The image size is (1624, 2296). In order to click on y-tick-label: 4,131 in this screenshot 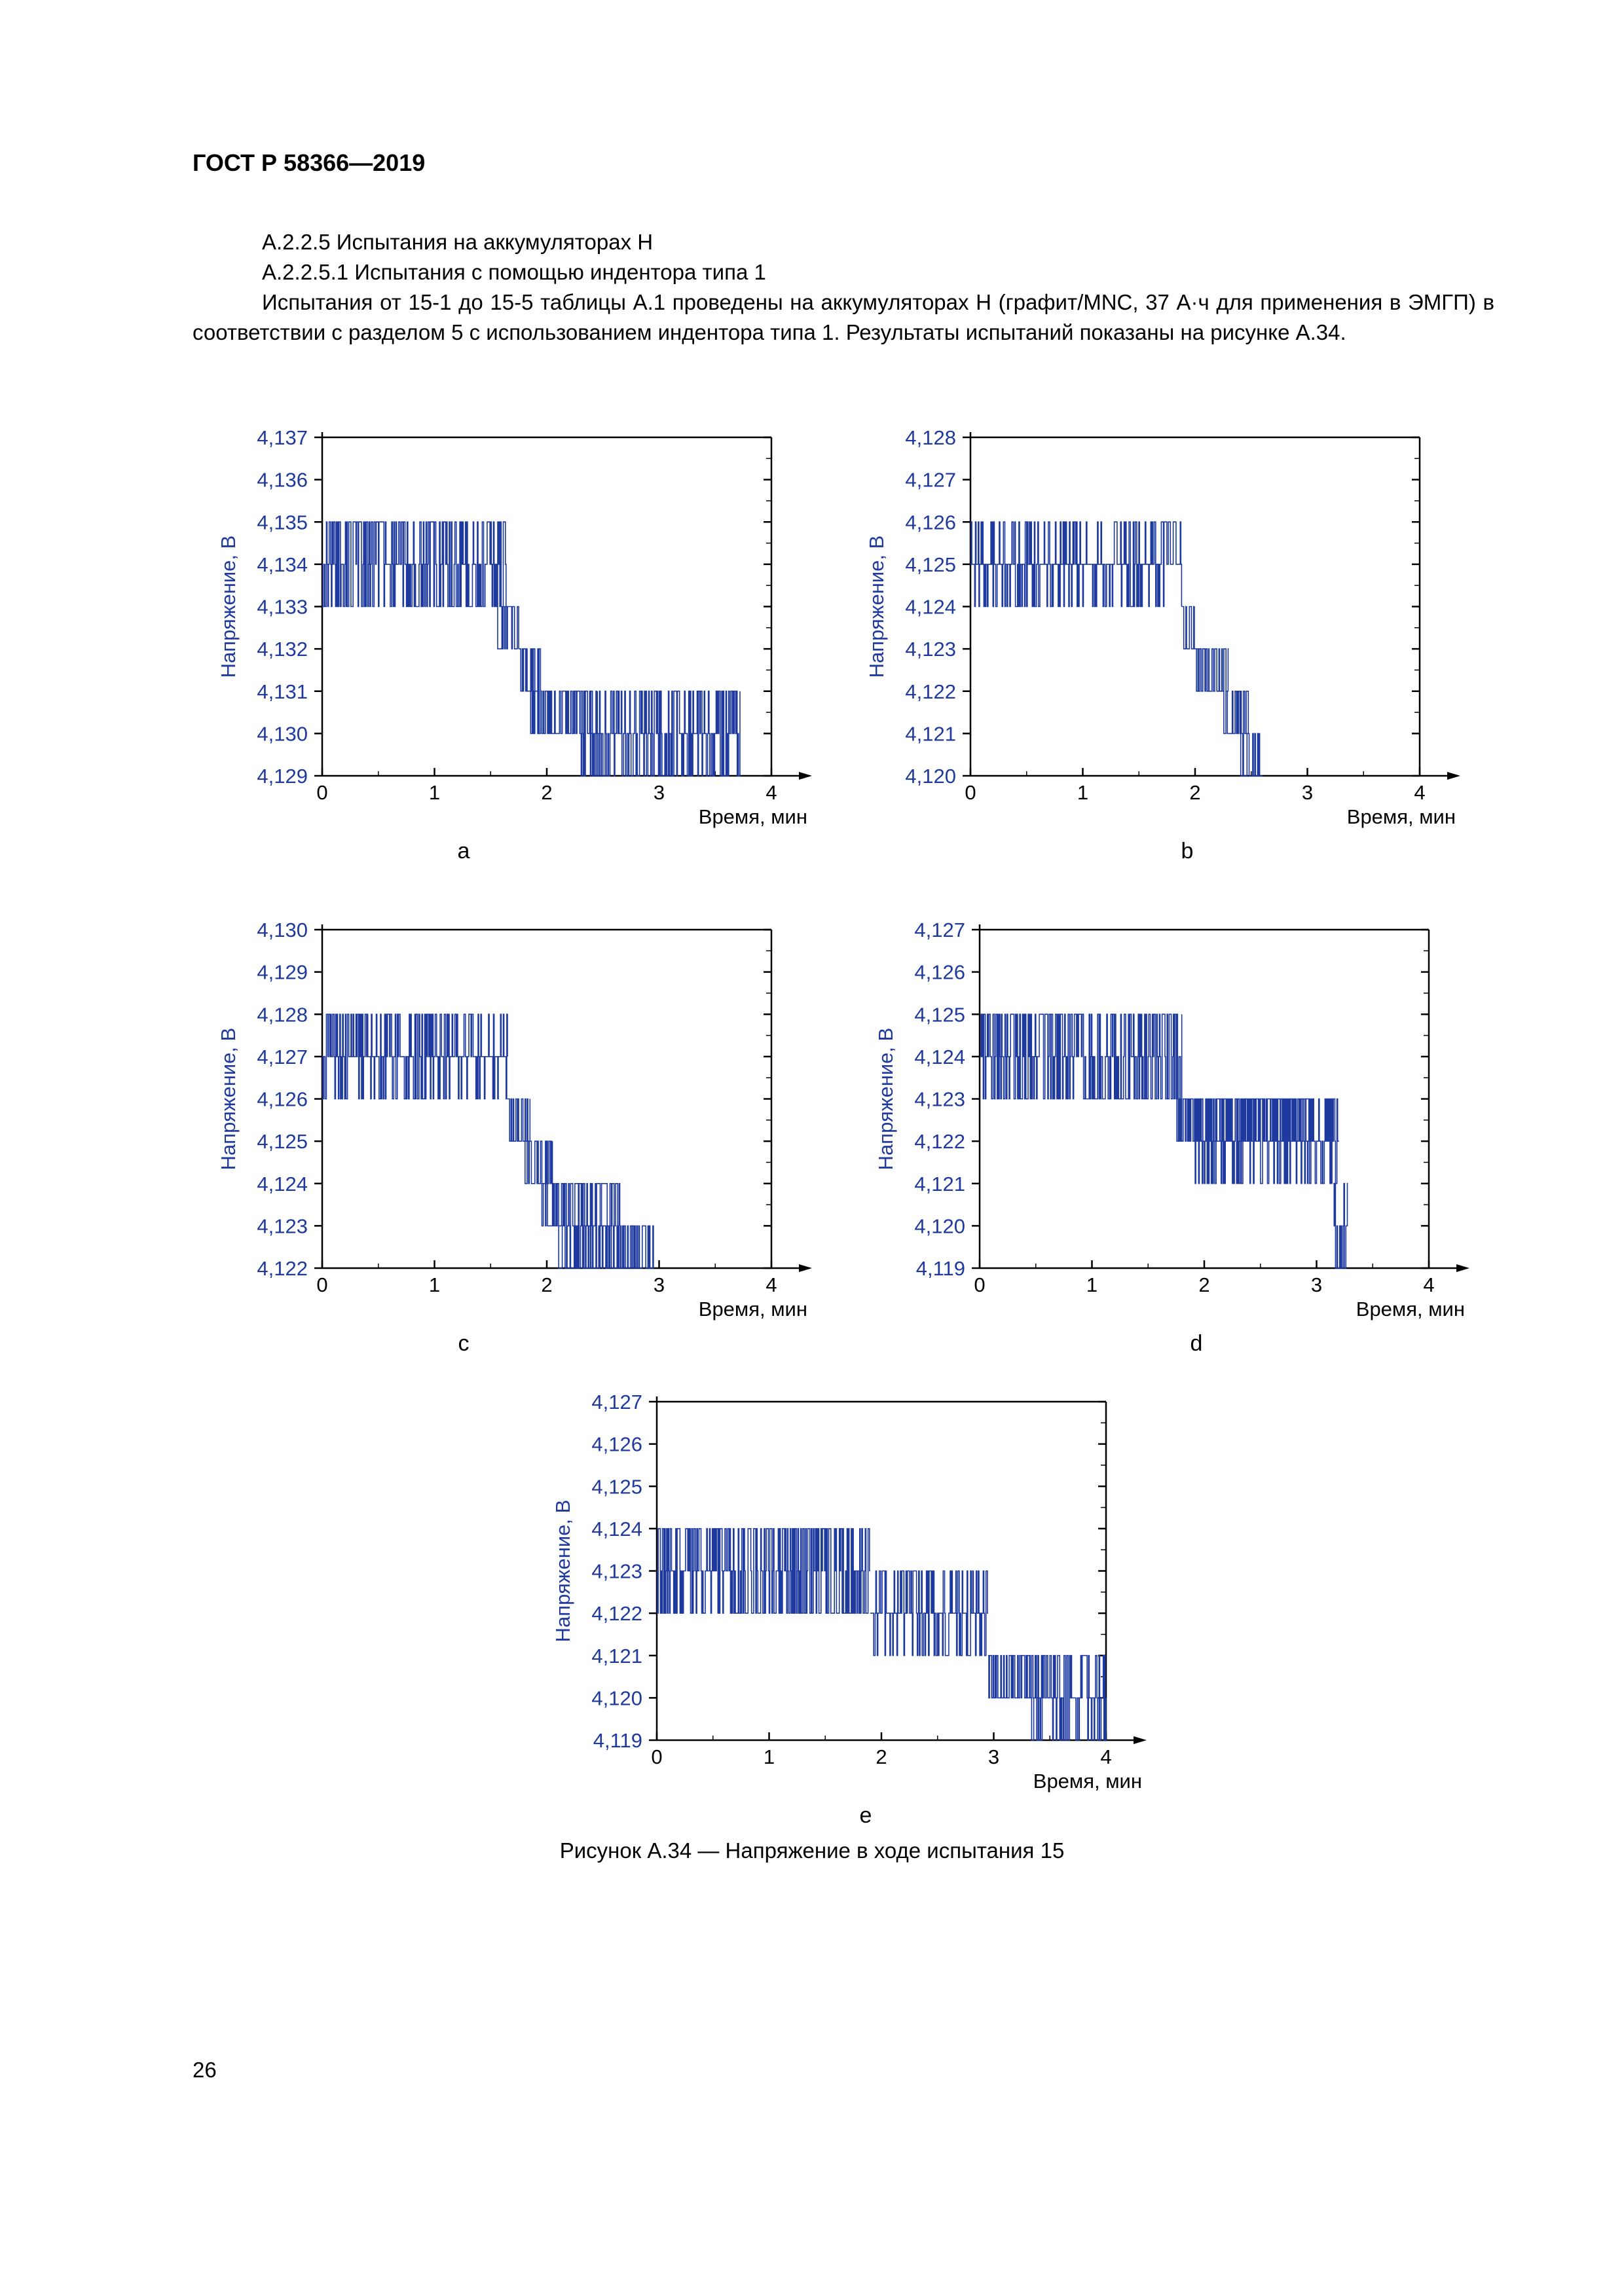, I will do `click(282, 691)`.